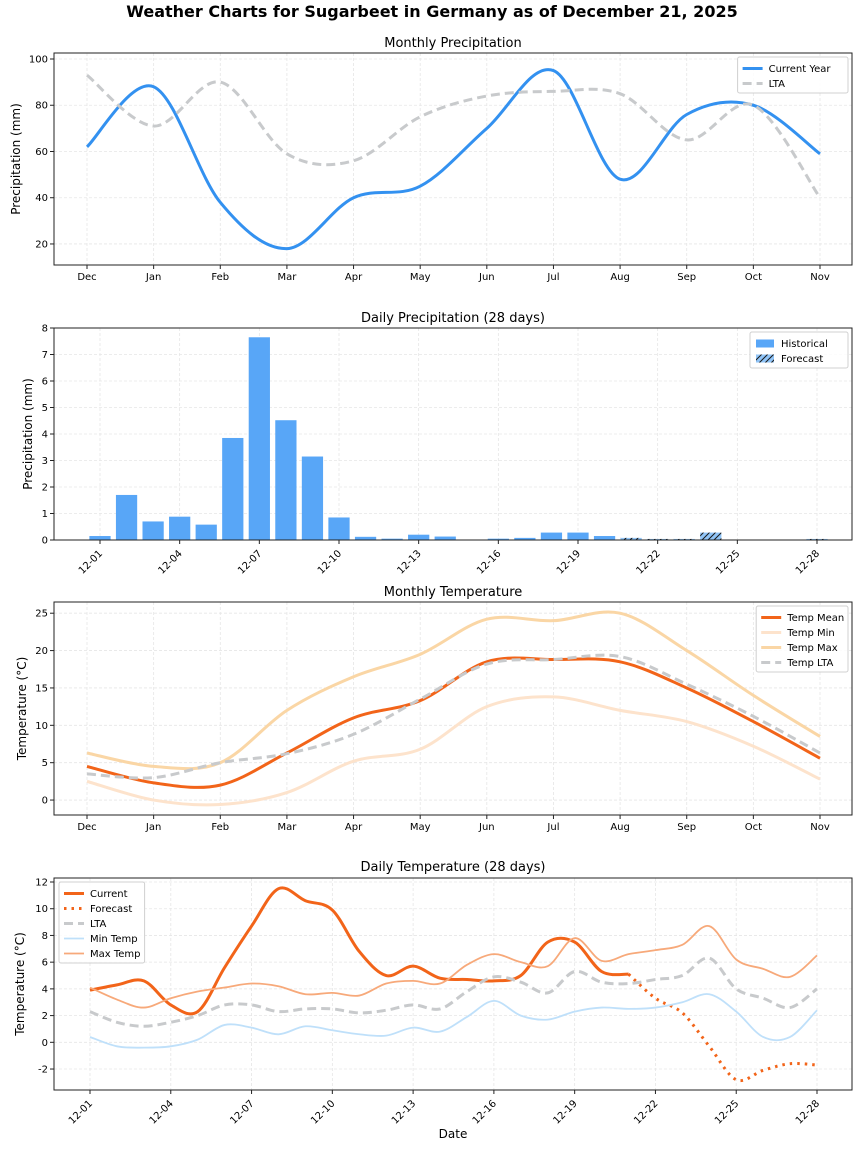  Describe the element at coordinates (453, 967) in the screenshot. I see `series-line-max-temp` at that location.